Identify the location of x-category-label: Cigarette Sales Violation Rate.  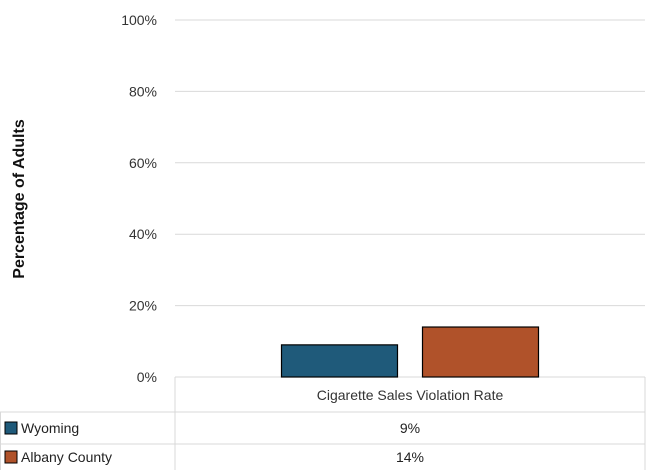
(410, 395).